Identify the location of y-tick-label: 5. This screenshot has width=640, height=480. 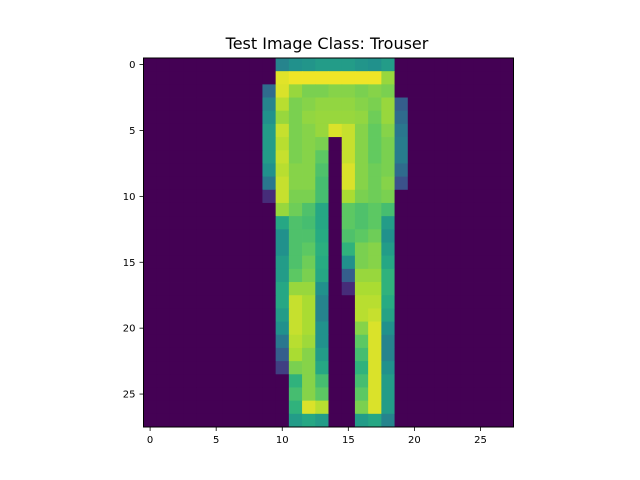
(132, 131).